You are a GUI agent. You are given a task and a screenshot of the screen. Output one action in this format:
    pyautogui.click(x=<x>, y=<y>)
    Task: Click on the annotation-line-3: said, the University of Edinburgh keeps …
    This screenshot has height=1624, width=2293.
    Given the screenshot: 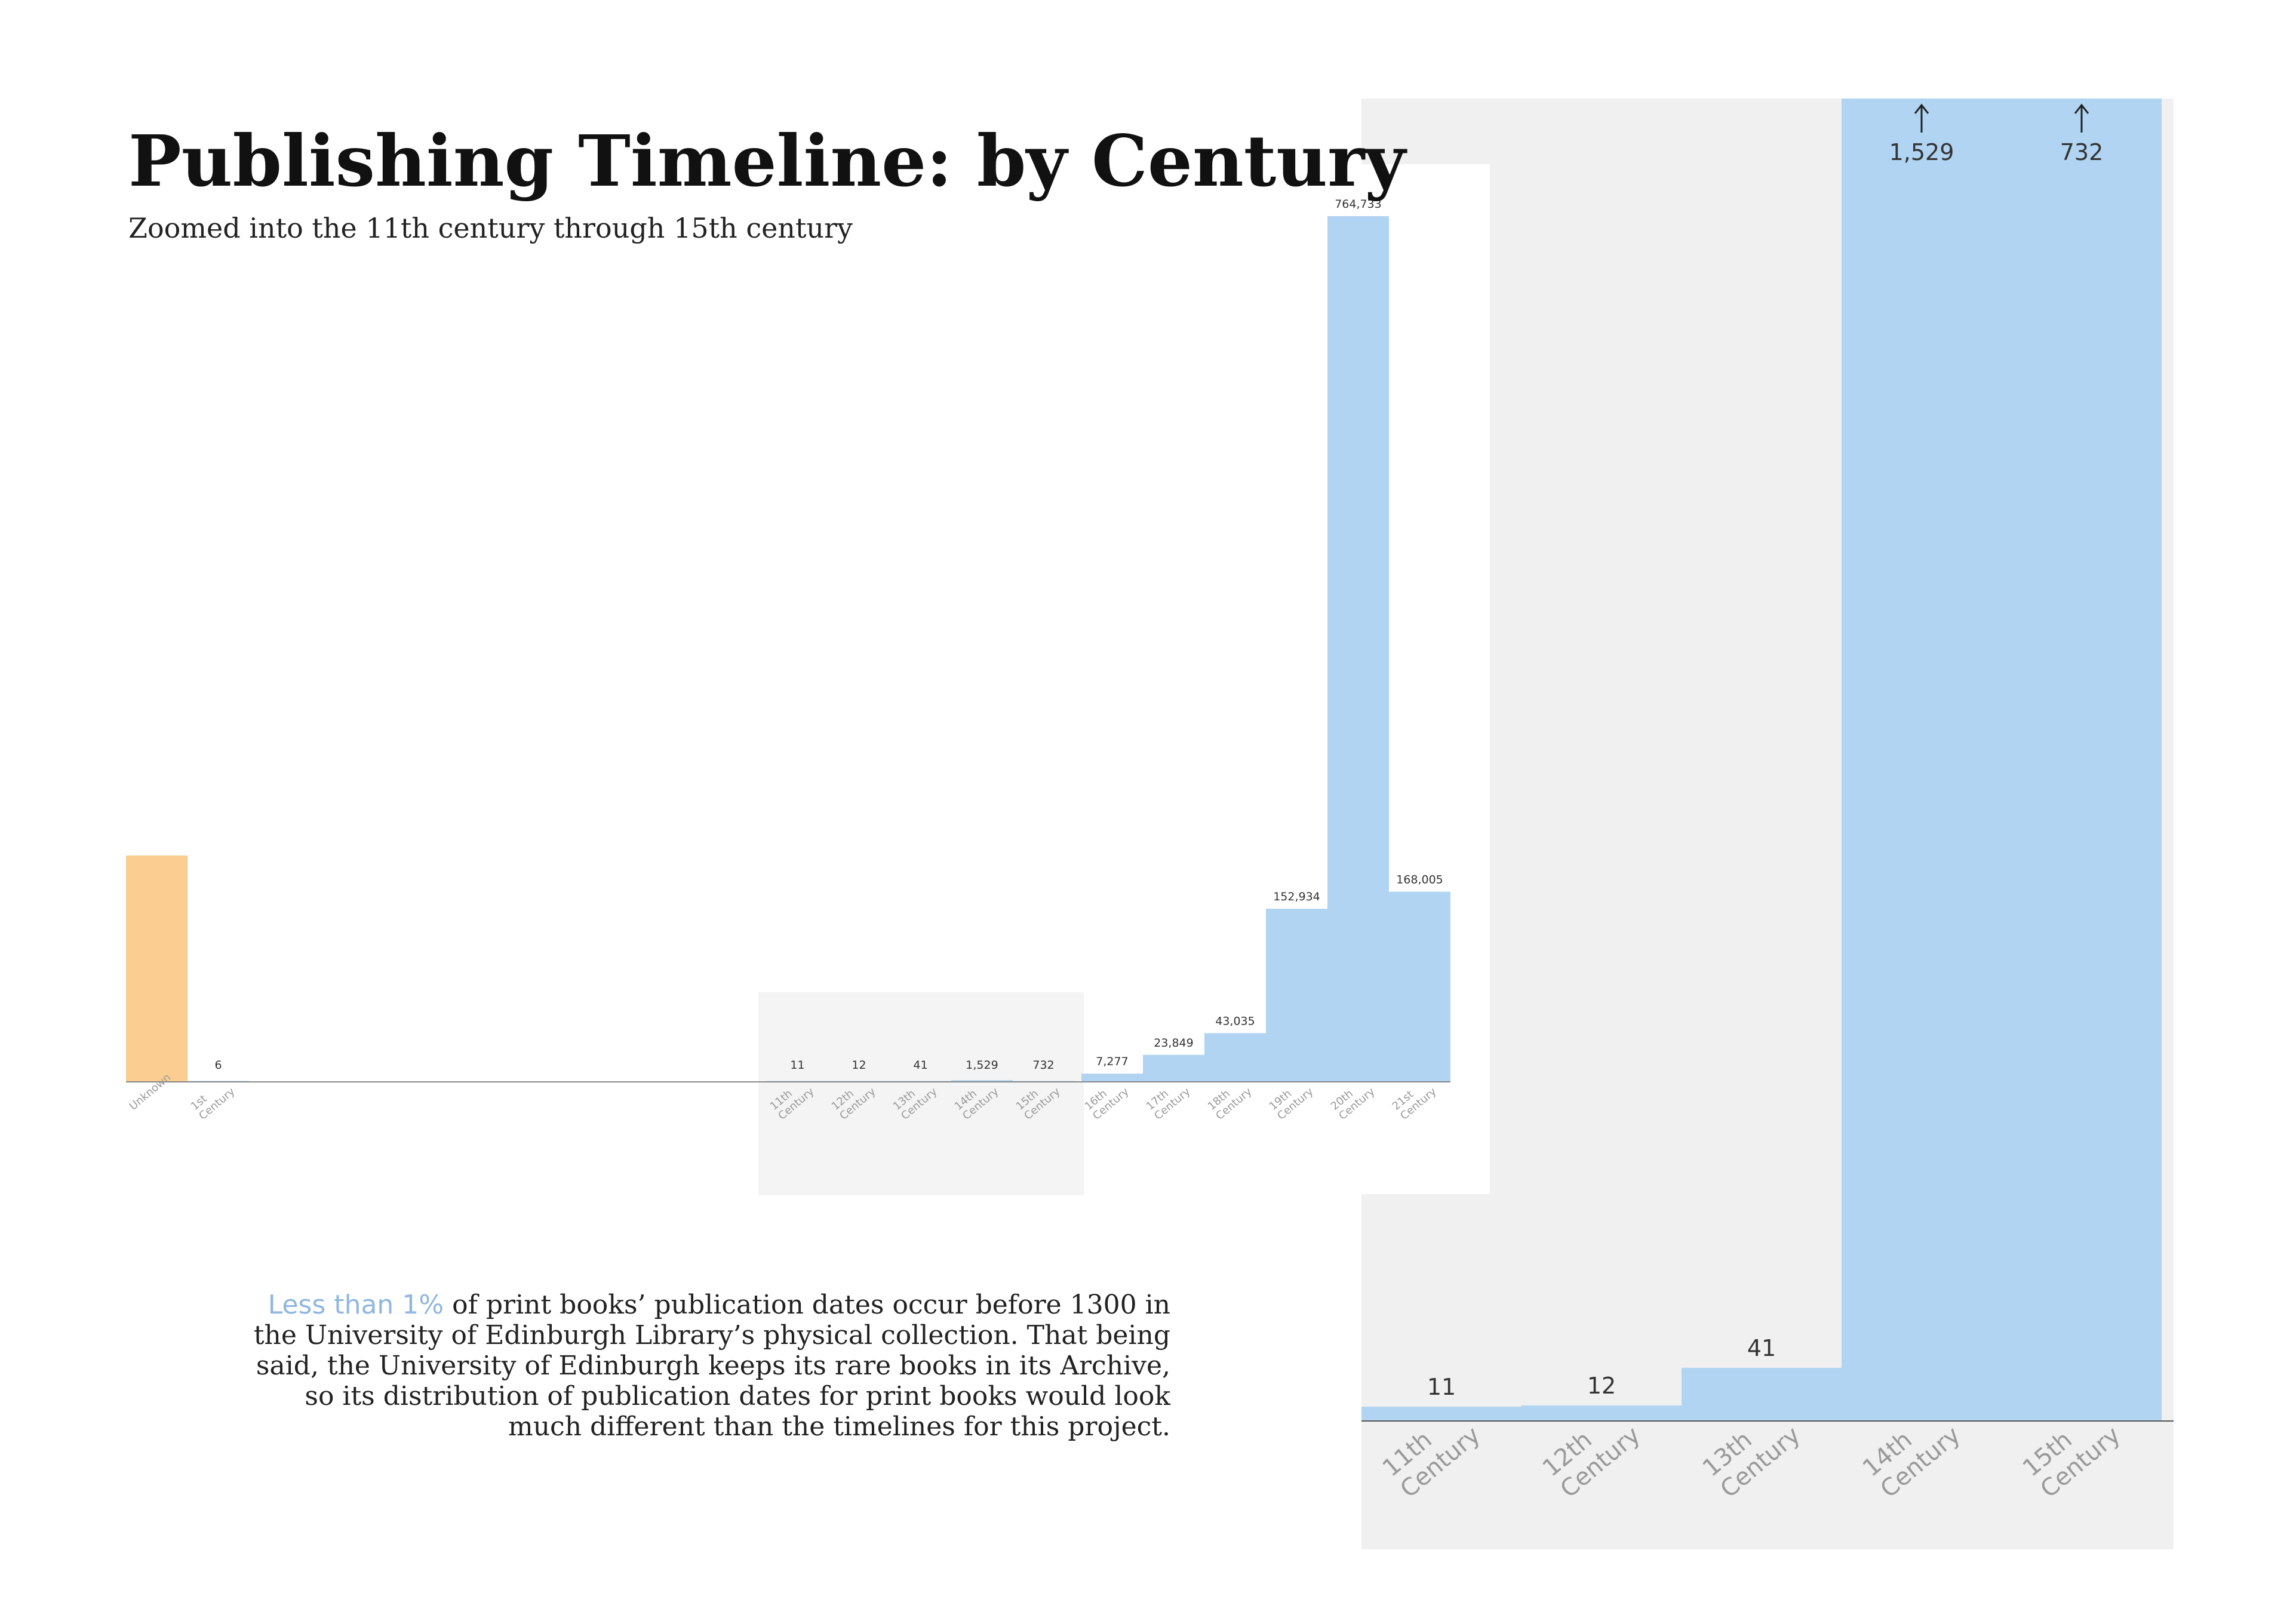 What is the action you would take?
    pyautogui.click(x=713, y=1366)
    